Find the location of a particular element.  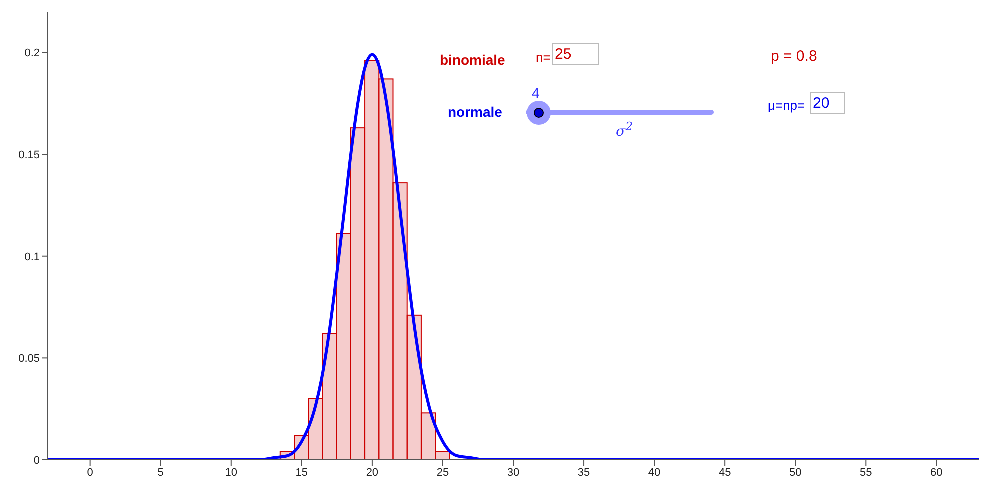

annotation: 4 is located at coordinates (536, 93).